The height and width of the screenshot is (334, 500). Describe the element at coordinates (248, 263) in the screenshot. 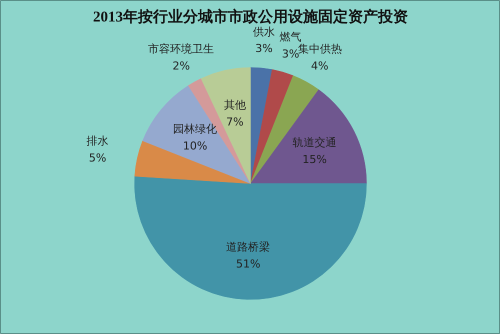

I see `data-label: 51%` at that location.